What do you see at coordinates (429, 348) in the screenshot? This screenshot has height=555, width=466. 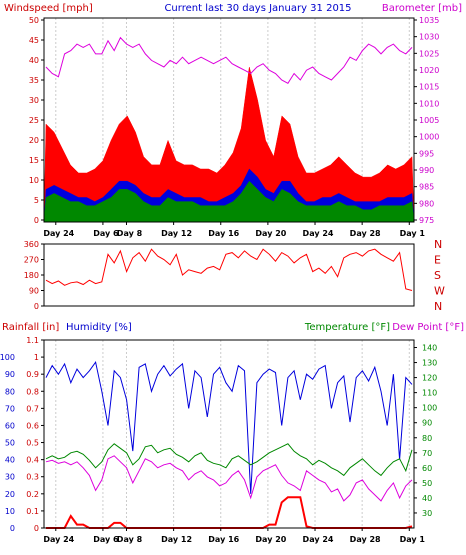 I see `temp-y-tick-label: 140` at bounding box center [429, 348].